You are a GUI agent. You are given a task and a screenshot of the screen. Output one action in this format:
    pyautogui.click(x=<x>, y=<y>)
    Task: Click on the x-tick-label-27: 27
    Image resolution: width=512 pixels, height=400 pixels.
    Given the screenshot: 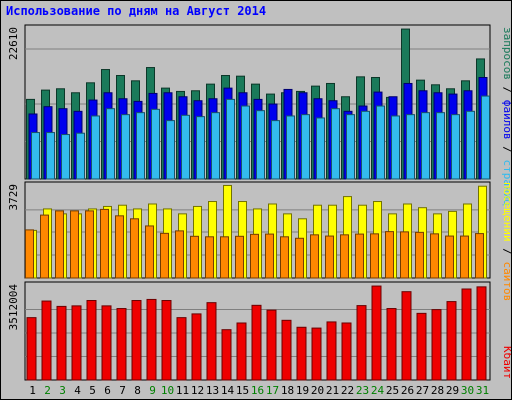 What is the action you would take?
    pyautogui.click(x=422, y=390)
    